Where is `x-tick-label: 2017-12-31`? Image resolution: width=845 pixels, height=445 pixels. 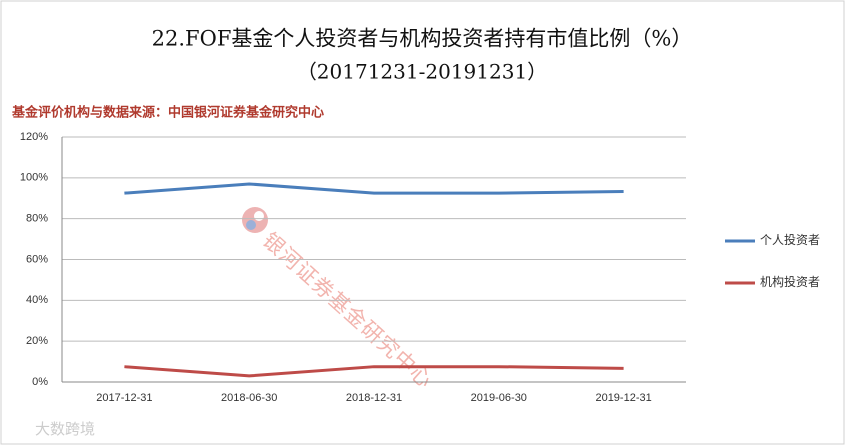
x-tick-label: 2017-12-31 is located at coordinates (124, 398).